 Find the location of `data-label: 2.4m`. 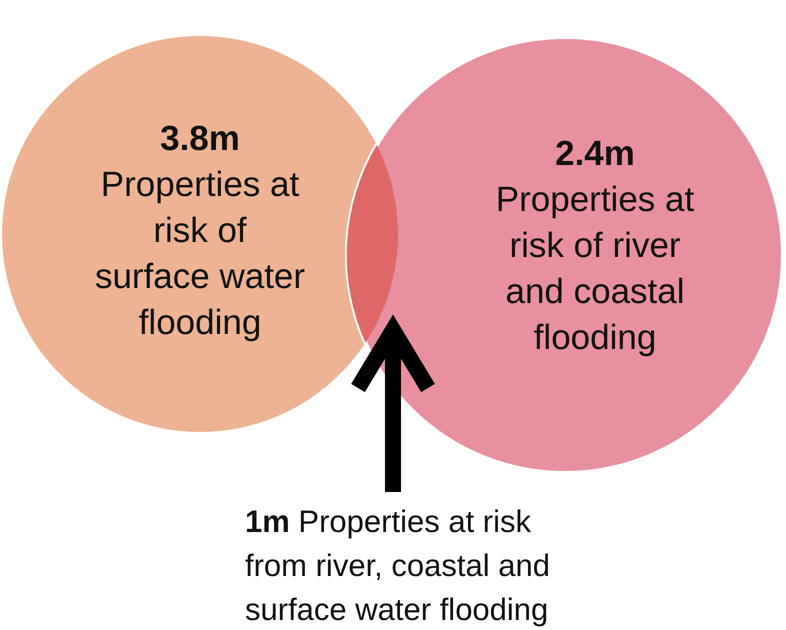

data-label: 2.4m is located at coordinates (595, 153).